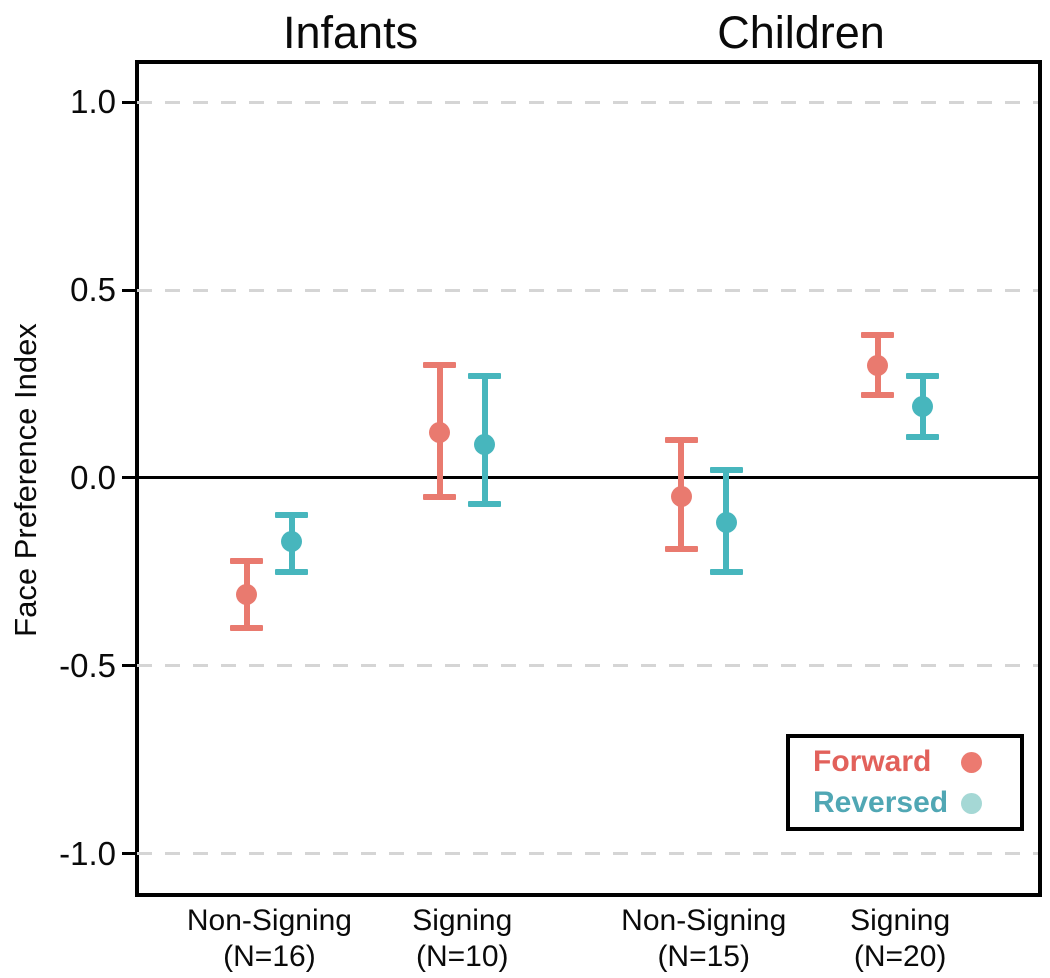 The image size is (1050, 978). I want to click on error-bar-cap-top-reversed-children-non-signing, so click(726, 470).